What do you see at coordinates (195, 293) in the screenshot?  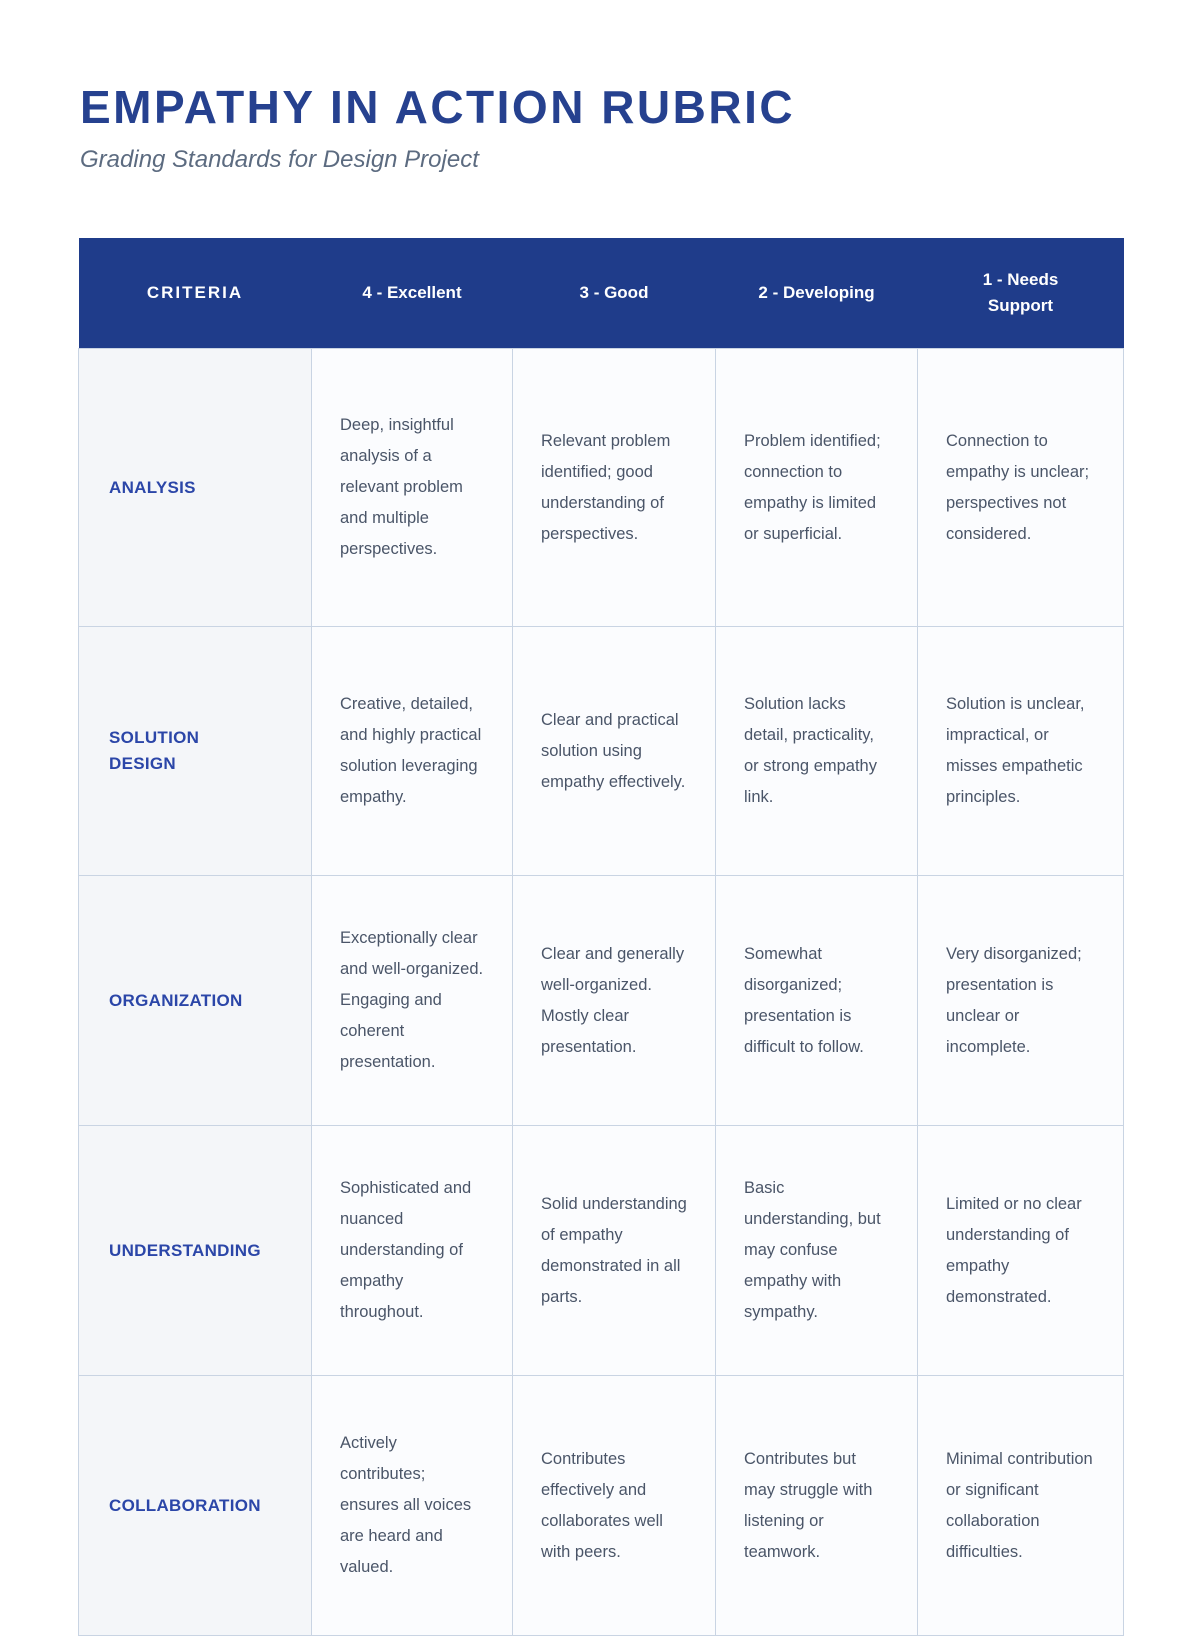 I see `header-criteria: CRITERIA` at bounding box center [195, 293].